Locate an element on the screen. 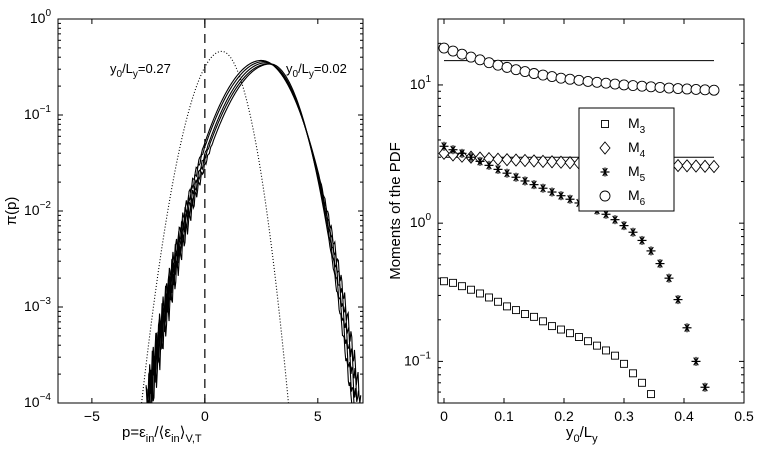 The width and height of the screenshot is (763, 453). right-x-tick-label: 0 is located at coordinates (444, 416).